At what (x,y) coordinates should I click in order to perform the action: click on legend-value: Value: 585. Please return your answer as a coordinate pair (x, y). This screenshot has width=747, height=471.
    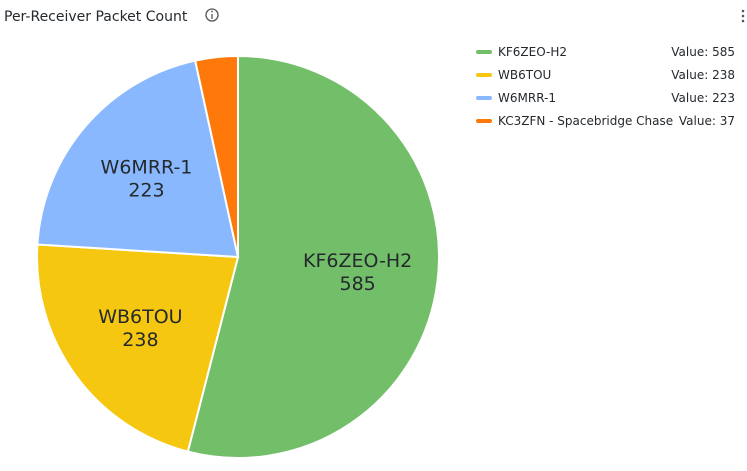
    Looking at the image, I should click on (703, 52).